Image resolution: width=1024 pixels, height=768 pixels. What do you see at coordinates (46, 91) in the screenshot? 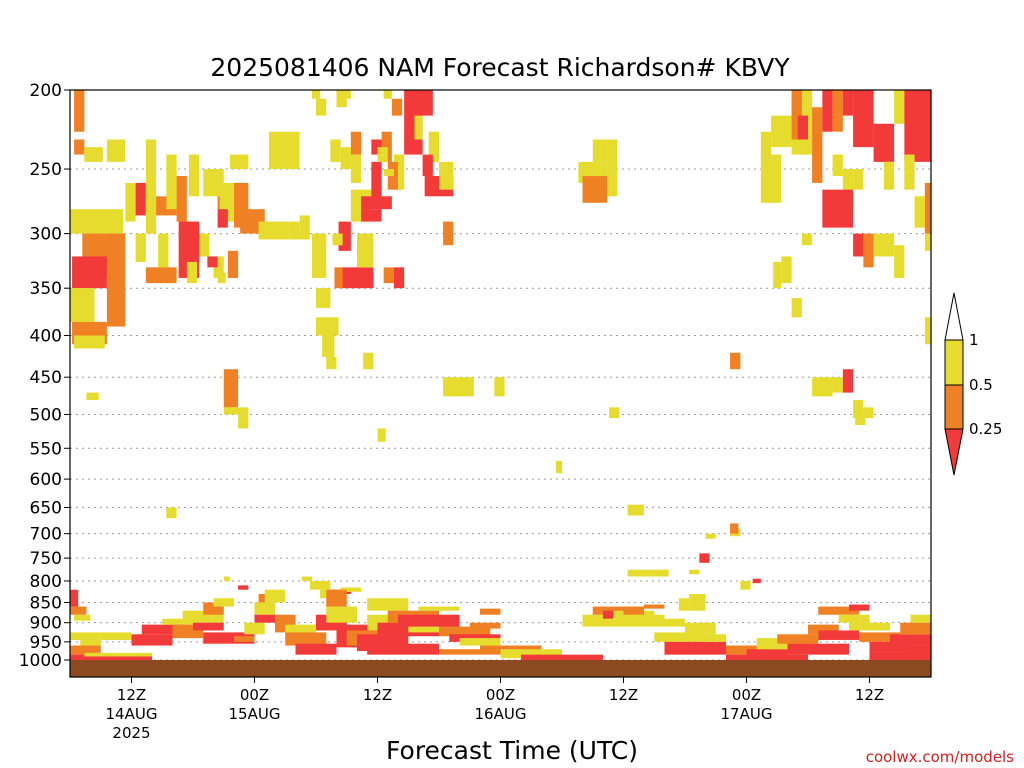
I see `y-tick-label: 200` at bounding box center [46, 91].